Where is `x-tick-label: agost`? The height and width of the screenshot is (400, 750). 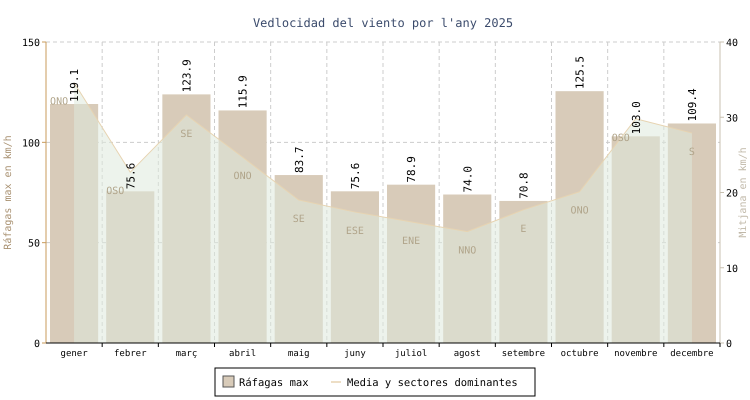
x-tick-label: agost is located at coordinates (467, 354).